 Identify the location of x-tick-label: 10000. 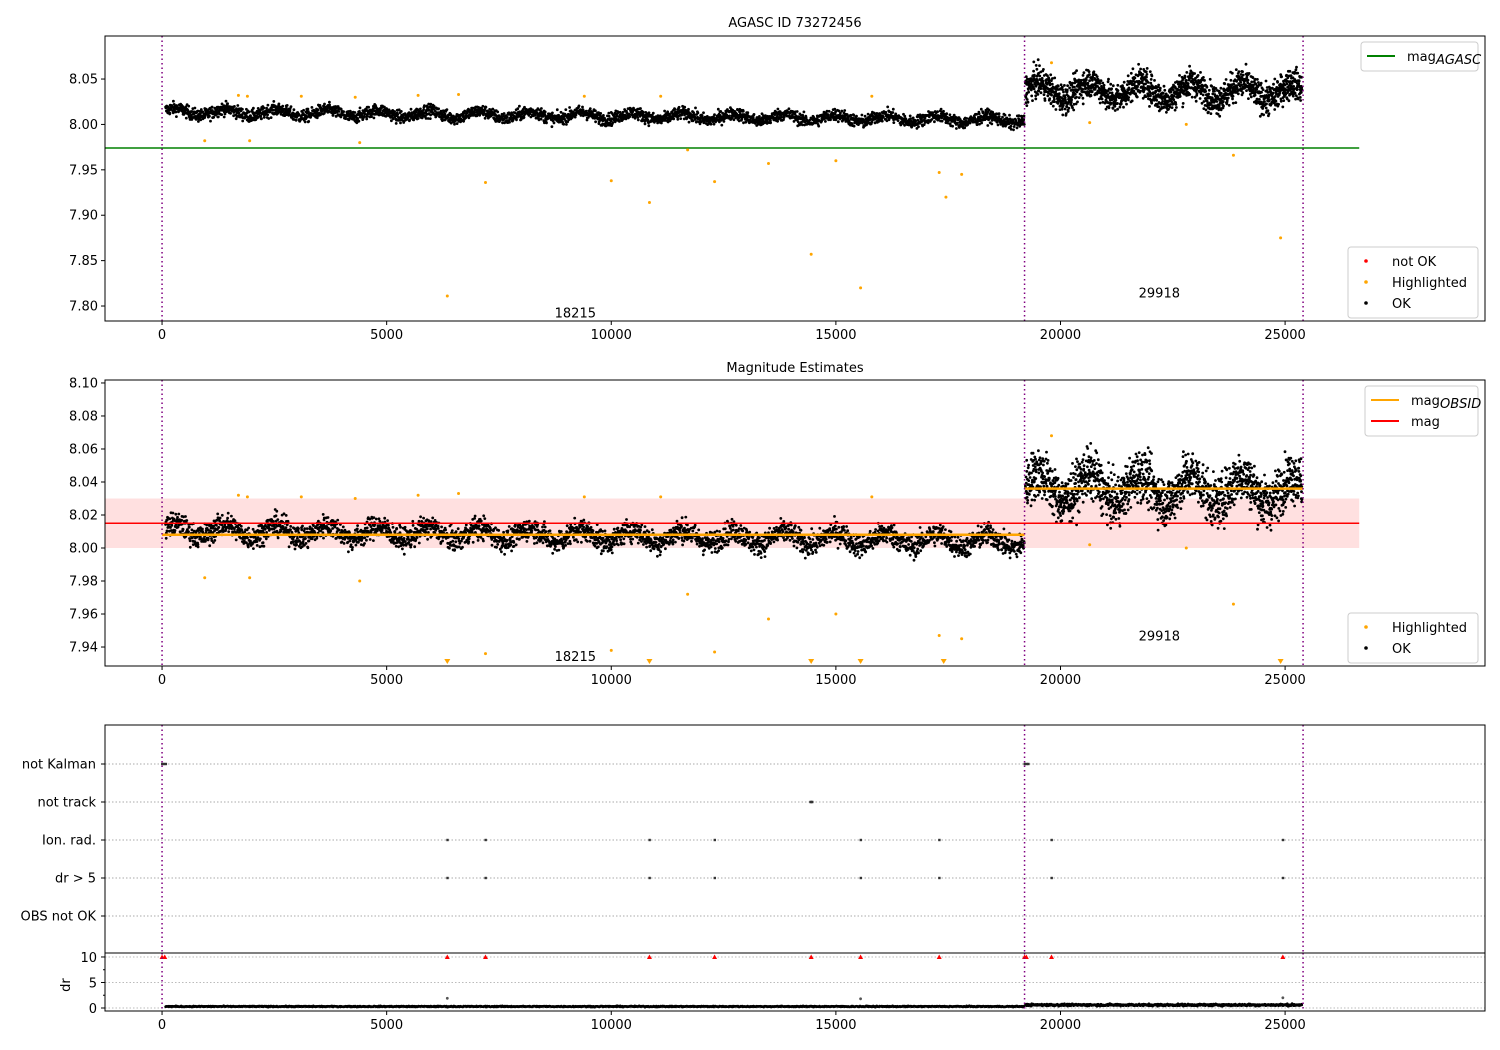
(611, 335).